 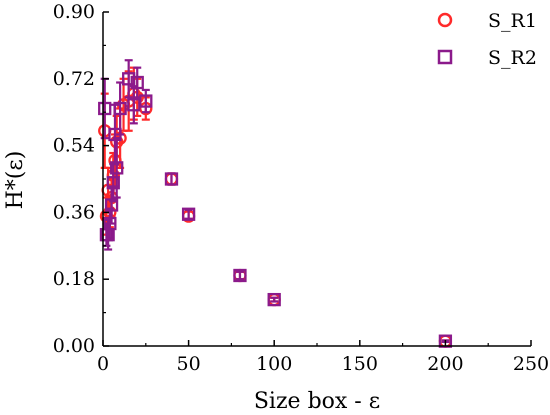 I want to click on x-tick-label: 250, so click(x=531, y=364).